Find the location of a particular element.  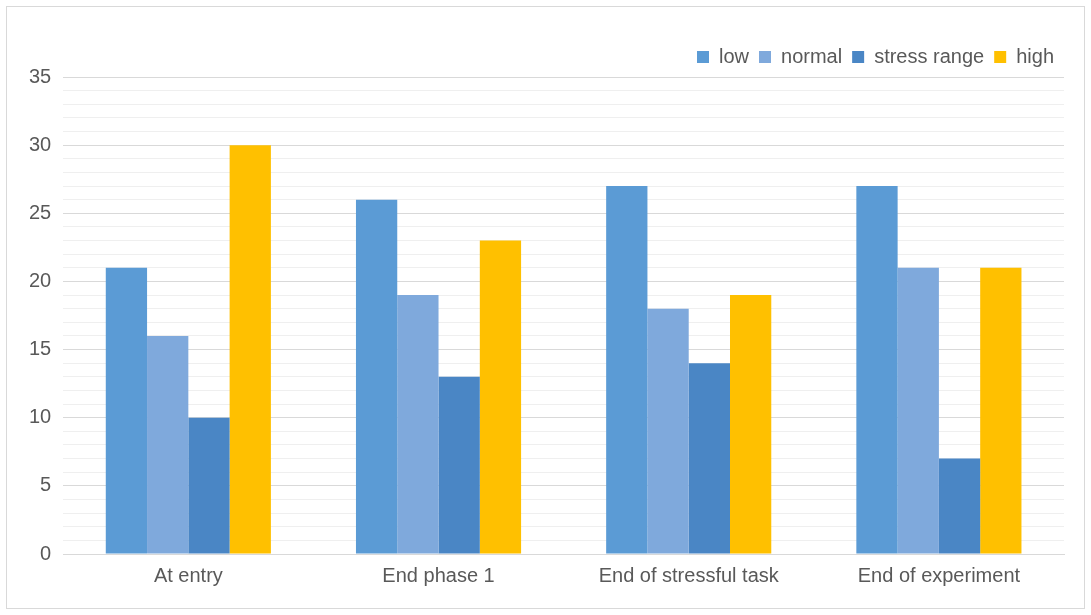

y-tick-label: 5 is located at coordinates (46, 484).